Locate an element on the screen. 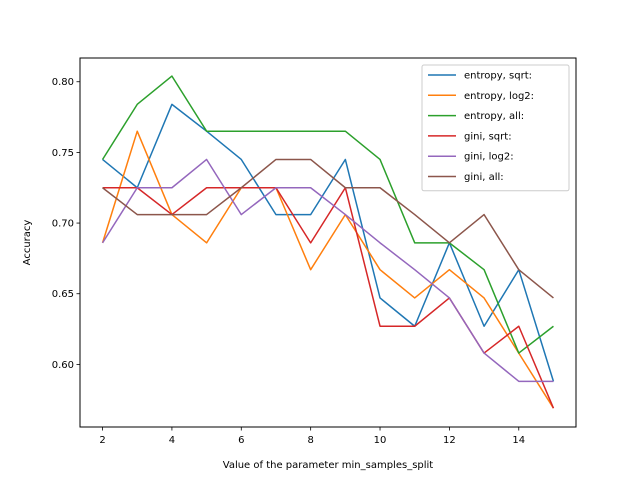 This screenshot has width=640, height=480. x-axis-label: Value of the parameter min_samples_split is located at coordinates (328, 465).